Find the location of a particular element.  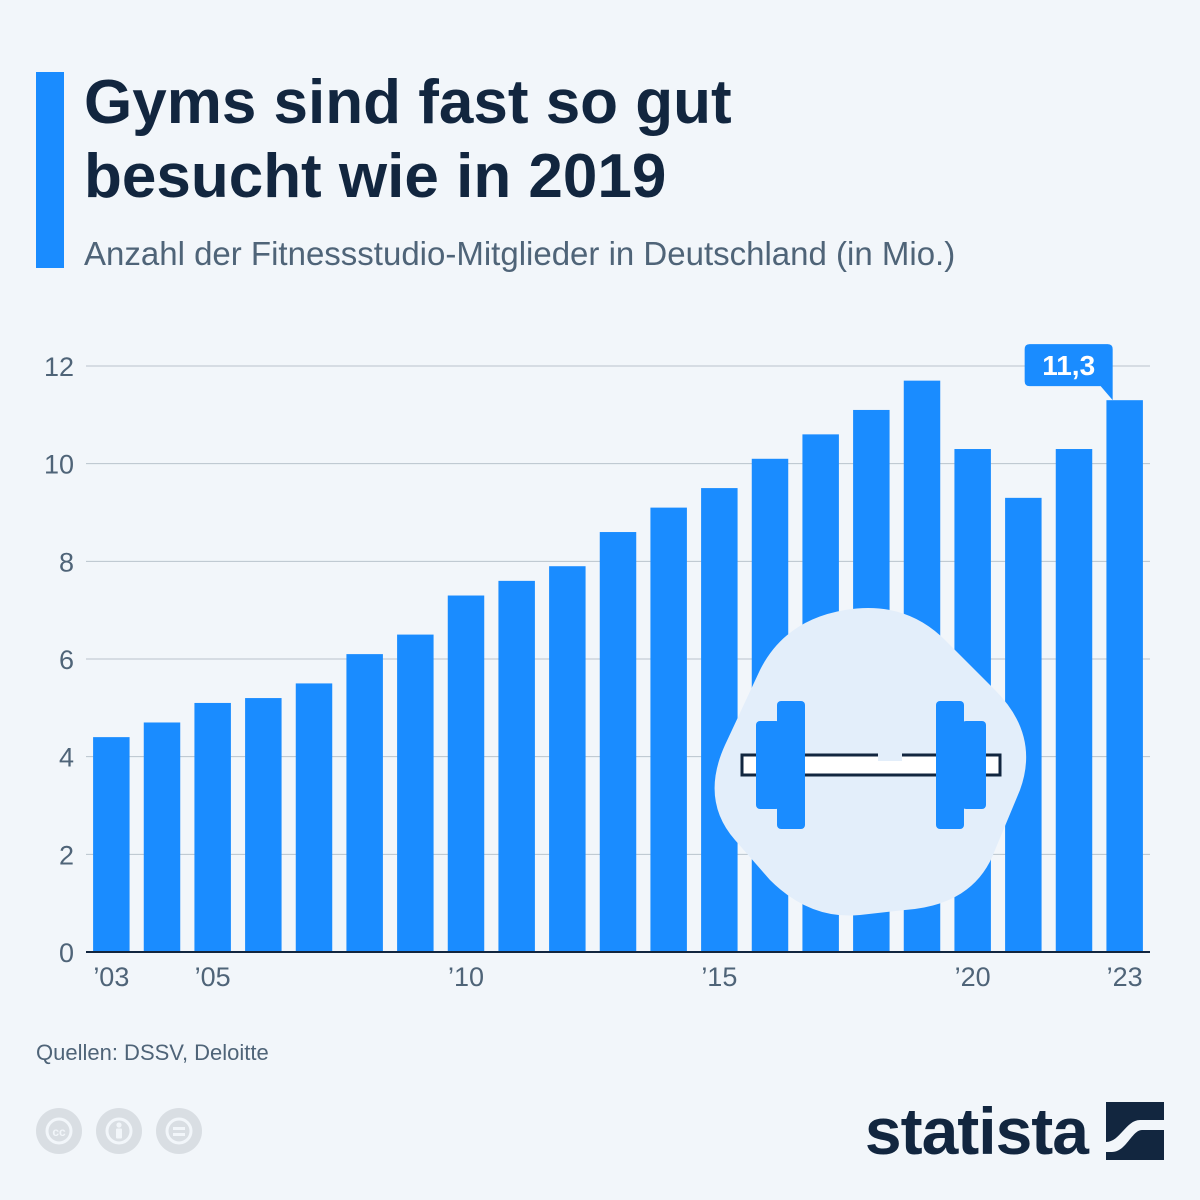

bar-2004 is located at coordinates (162, 837).